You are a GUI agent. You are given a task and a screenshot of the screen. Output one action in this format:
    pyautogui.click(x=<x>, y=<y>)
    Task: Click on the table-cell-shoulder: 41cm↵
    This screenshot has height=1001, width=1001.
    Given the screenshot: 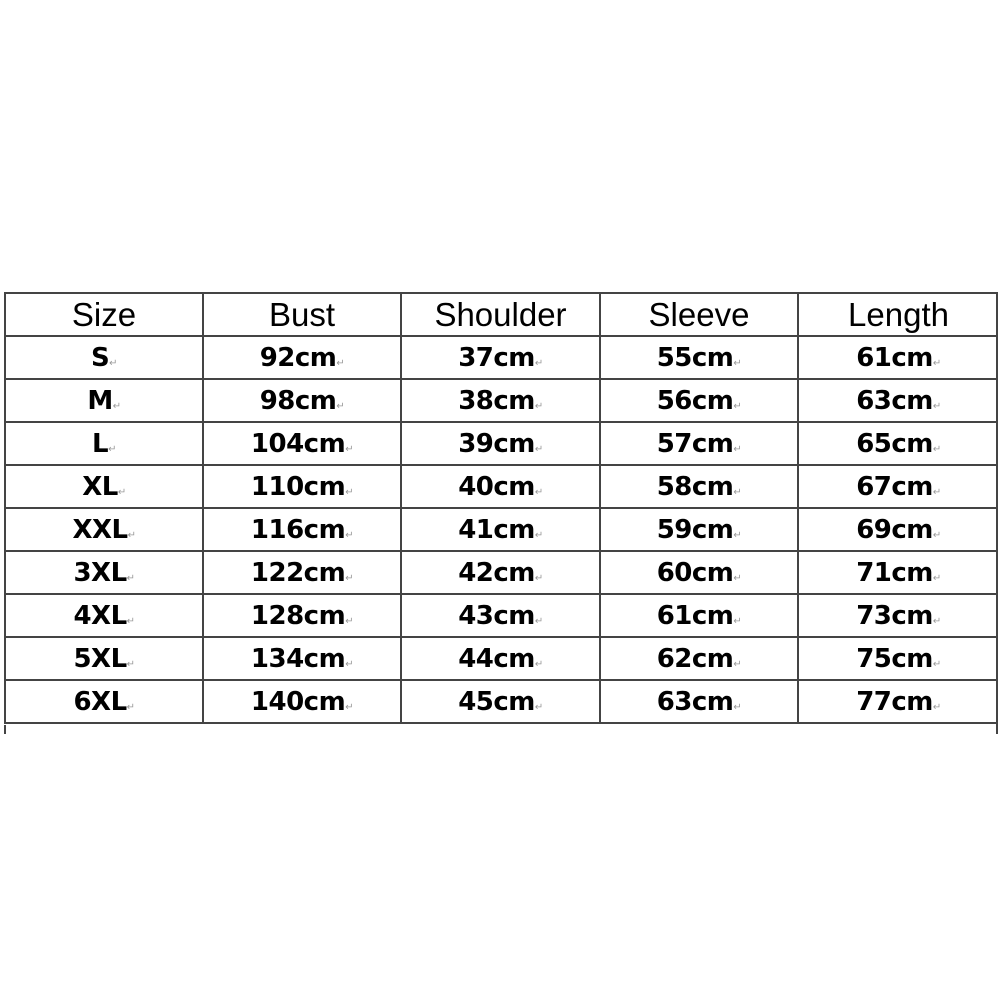 What is the action you would take?
    pyautogui.click(x=500, y=529)
    